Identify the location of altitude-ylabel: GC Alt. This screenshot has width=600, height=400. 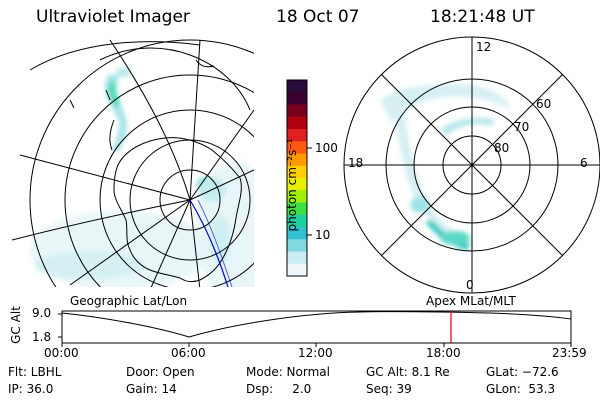
(16, 325).